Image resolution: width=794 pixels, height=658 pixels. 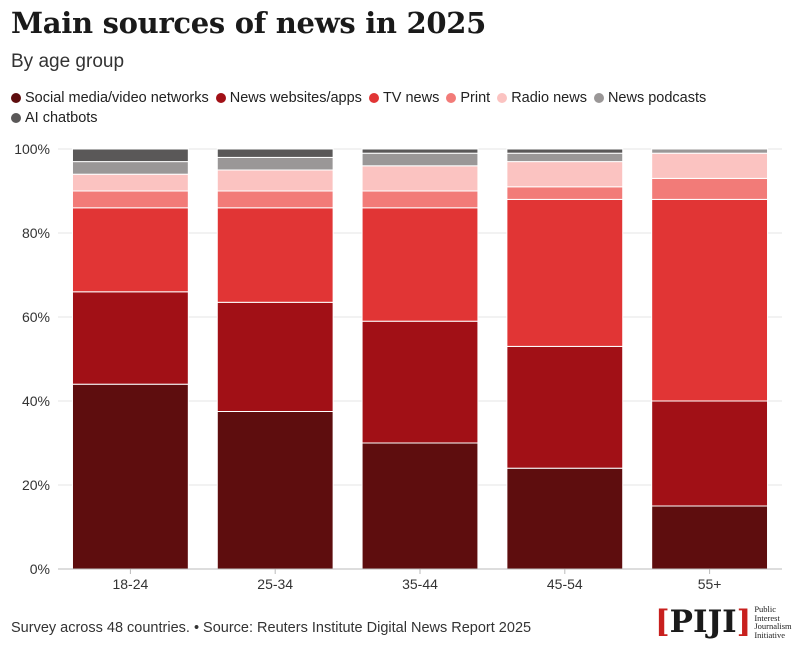 I want to click on x-tick-label: 45-54, so click(x=565, y=584).